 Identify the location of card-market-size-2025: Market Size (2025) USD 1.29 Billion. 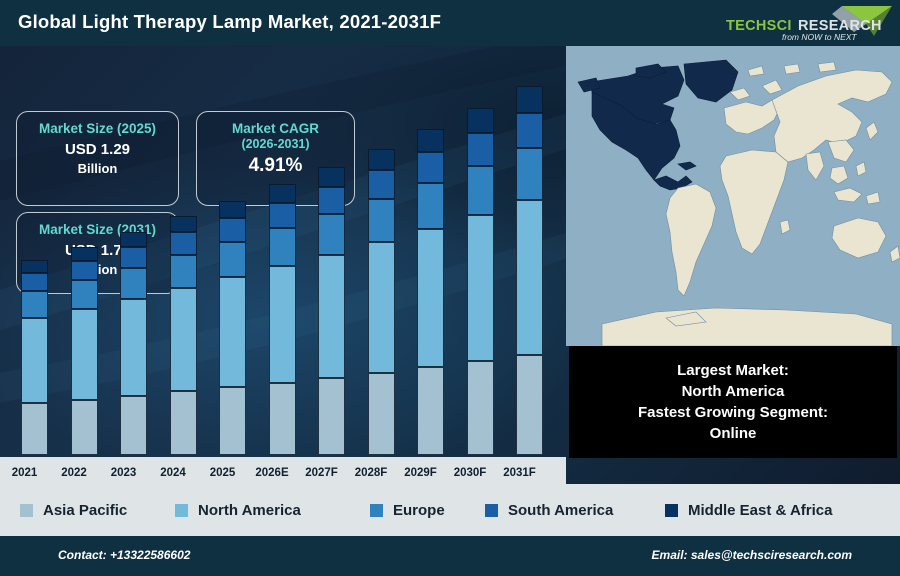
(97, 158).